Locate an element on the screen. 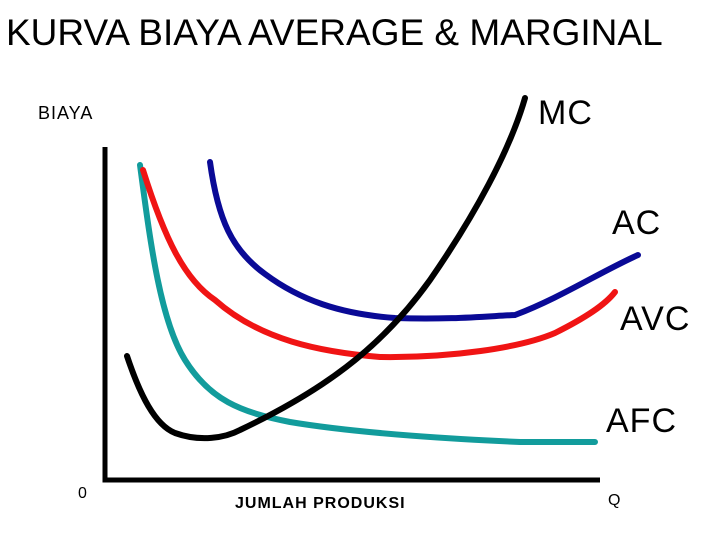  origin-label: 0 is located at coordinates (82, 493).